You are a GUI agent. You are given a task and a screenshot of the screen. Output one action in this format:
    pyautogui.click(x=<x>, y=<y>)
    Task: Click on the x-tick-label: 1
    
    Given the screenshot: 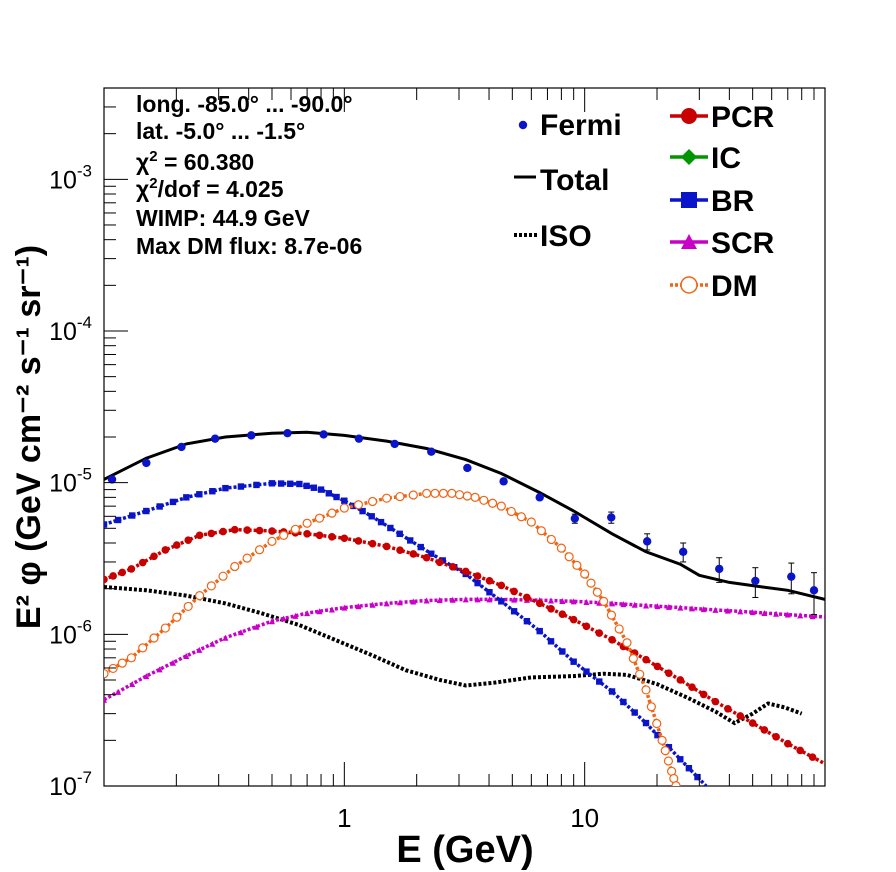 What is the action you would take?
    pyautogui.click(x=344, y=818)
    